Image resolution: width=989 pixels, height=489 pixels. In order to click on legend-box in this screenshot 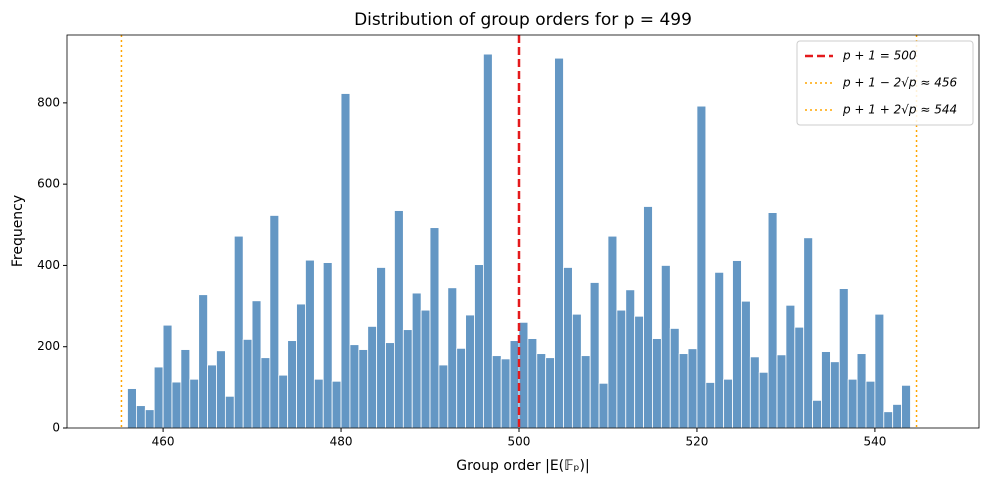, I will do `click(885, 83)`.